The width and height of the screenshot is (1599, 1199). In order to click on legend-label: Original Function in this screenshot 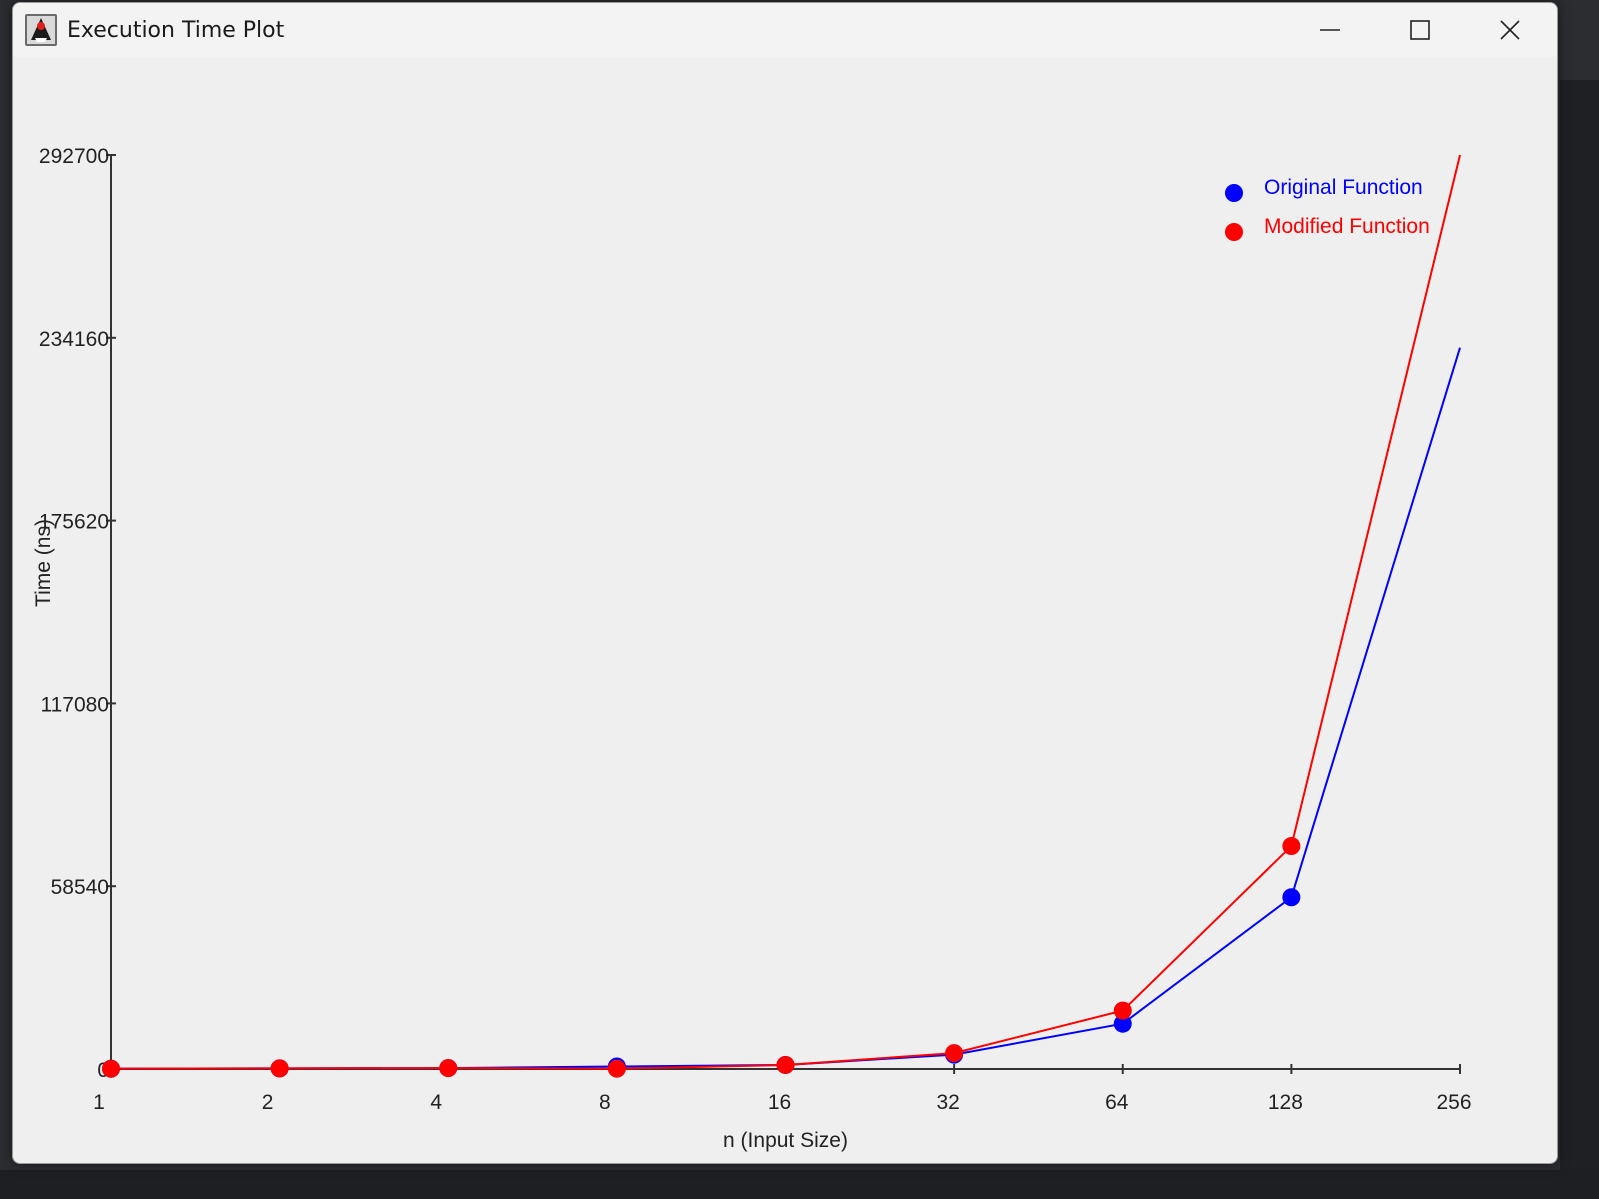, I will do `click(1343, 187)`.